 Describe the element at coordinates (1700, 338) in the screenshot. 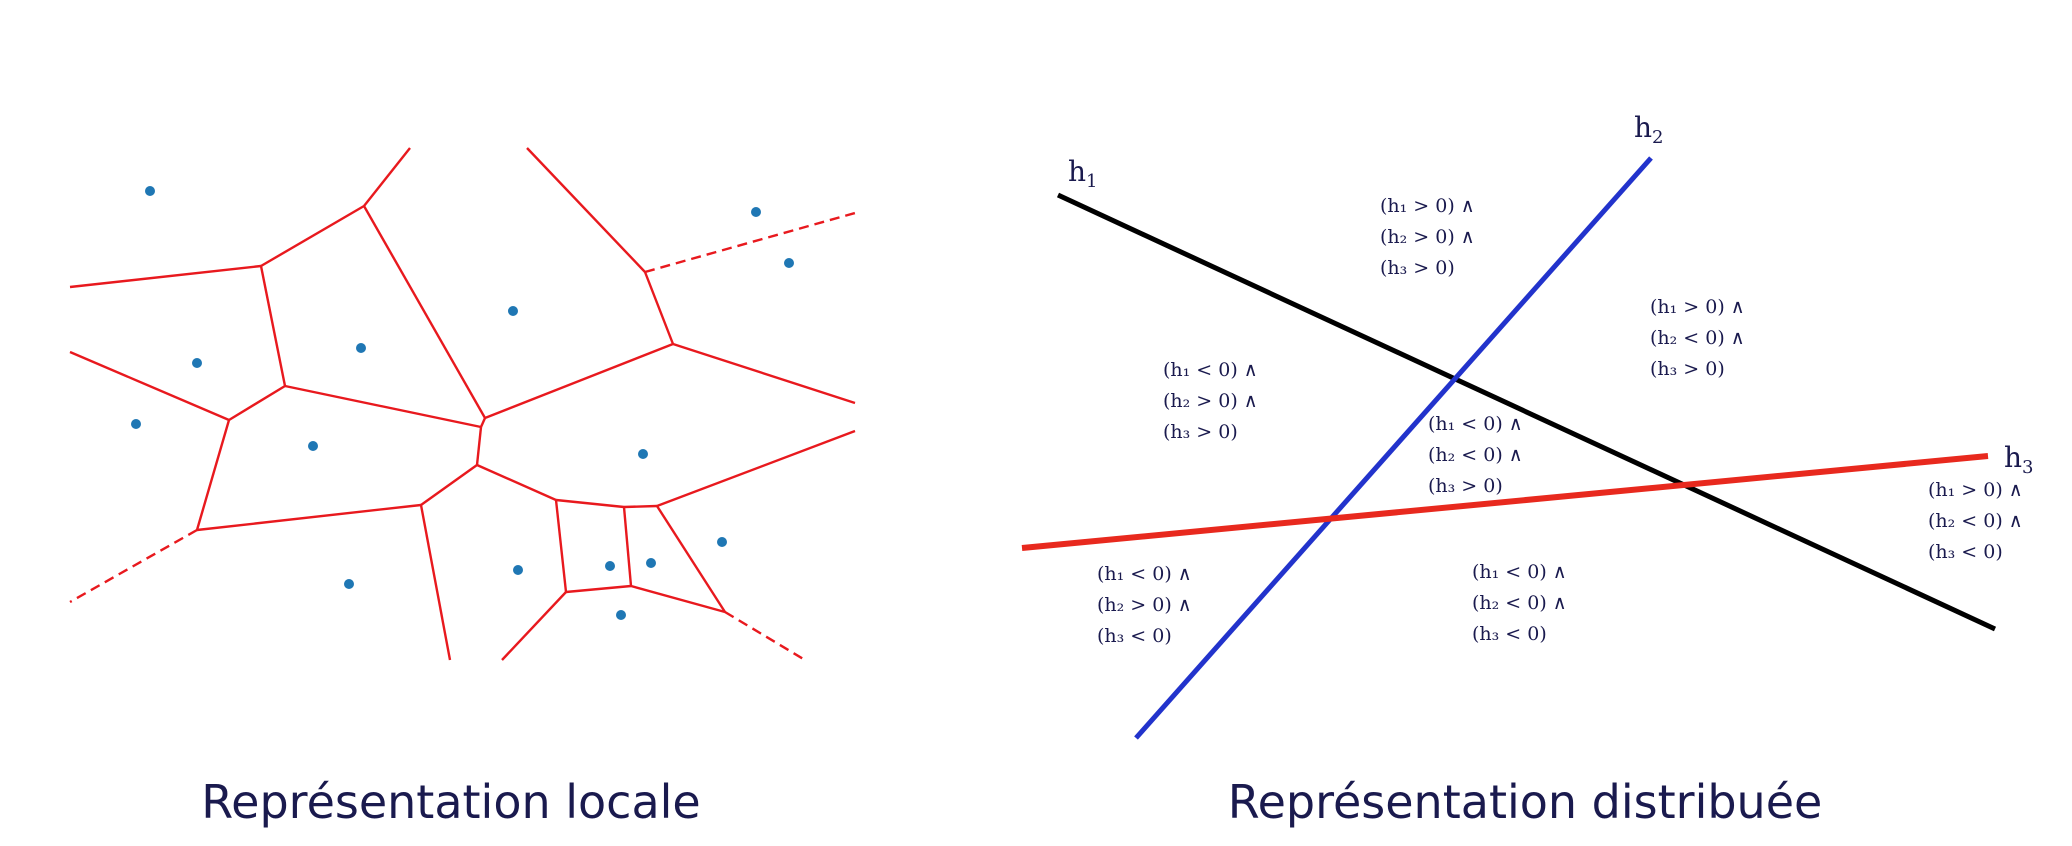

I see `region-label-pnp: (h₁ > 0) ∧ (h₂ < 0) ∧ (h₃ > 0)` at that location.